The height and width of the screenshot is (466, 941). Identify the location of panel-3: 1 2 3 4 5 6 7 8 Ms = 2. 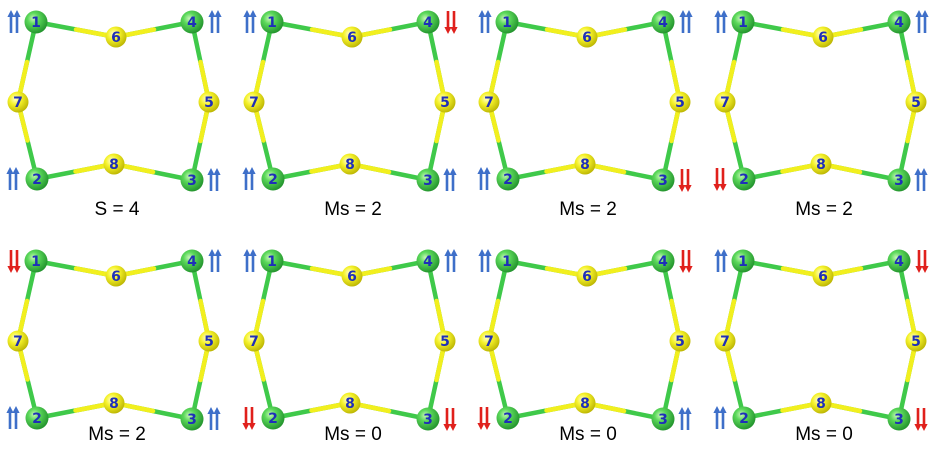
(585, 115).